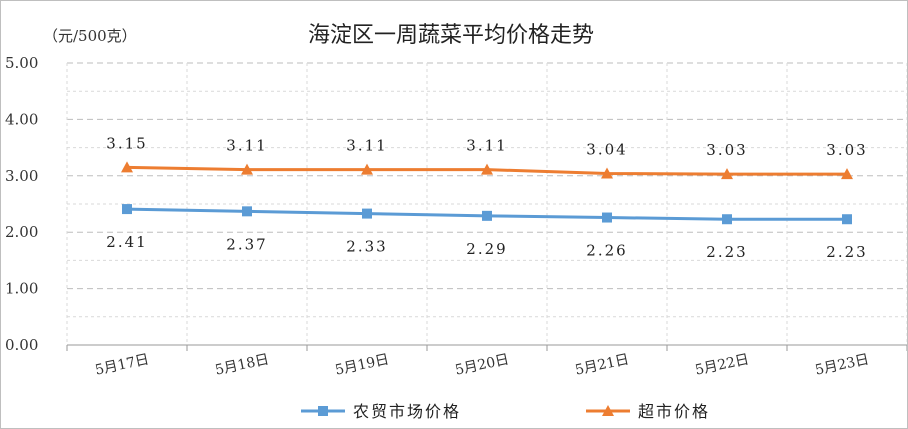 The height and width of the screenshot is (429, 908). What do you see at coordinates (126, 143) in the screenshot?
I see `data-label-supermarket: 3.15` at bounding box center [126, 143].